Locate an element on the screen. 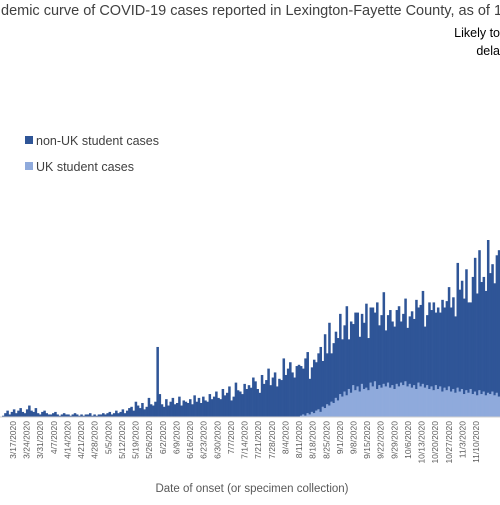 The image size is (500, 505). x-tick-label: 3/24/2020 is located at coordinates (27, 440).